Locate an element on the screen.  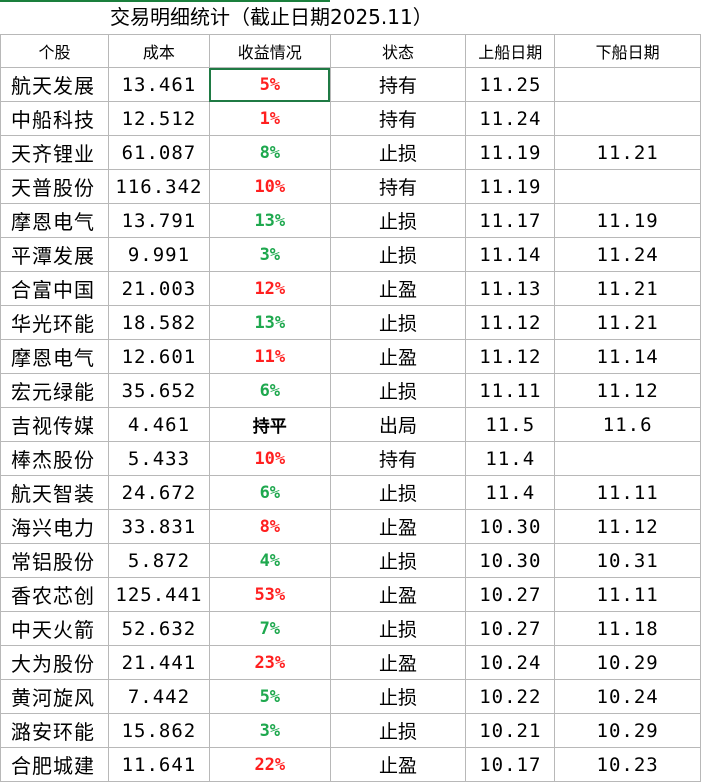
sell-date-cell: 11.14 is located at coordinates (627, 356).